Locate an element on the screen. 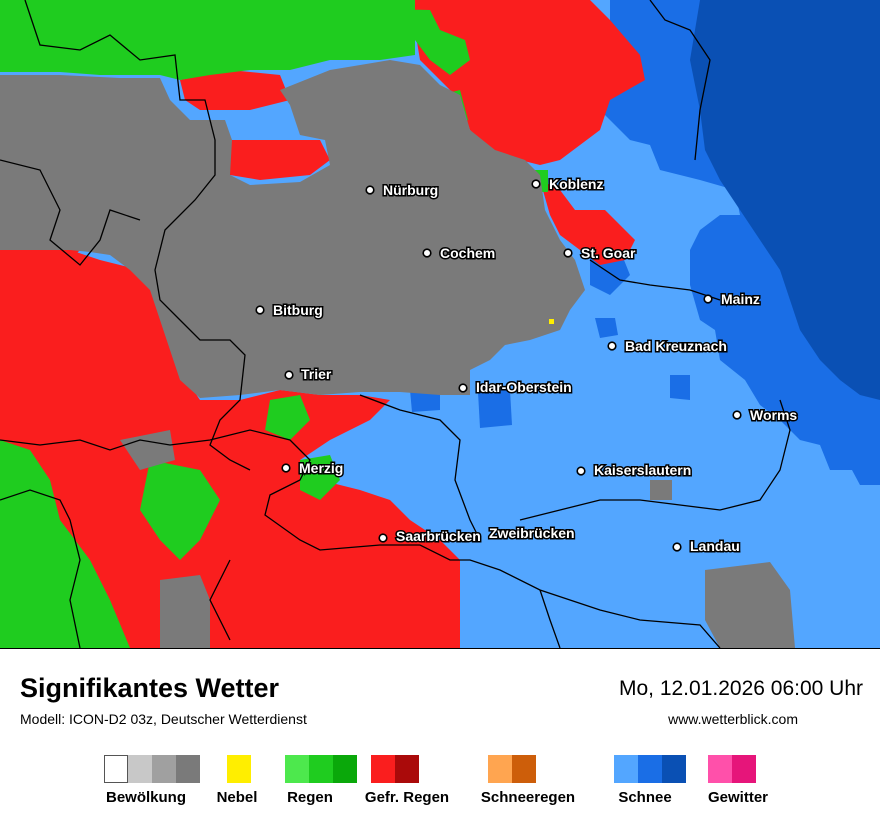 Image resolution: width=880 pixels, height=831 pixels. city-label: Cochem is located at coordinates (467, 253).